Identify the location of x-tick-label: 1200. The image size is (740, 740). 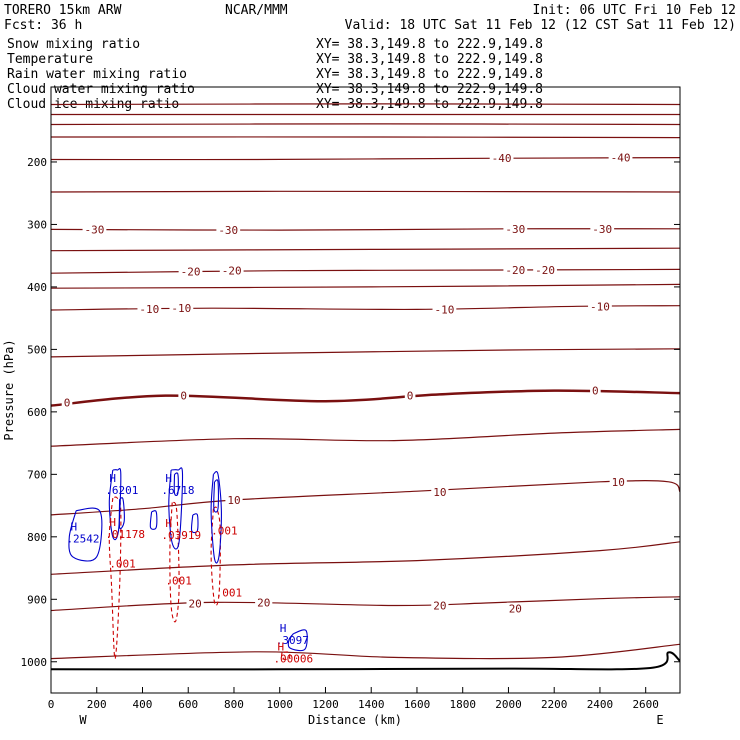
(325, 704).